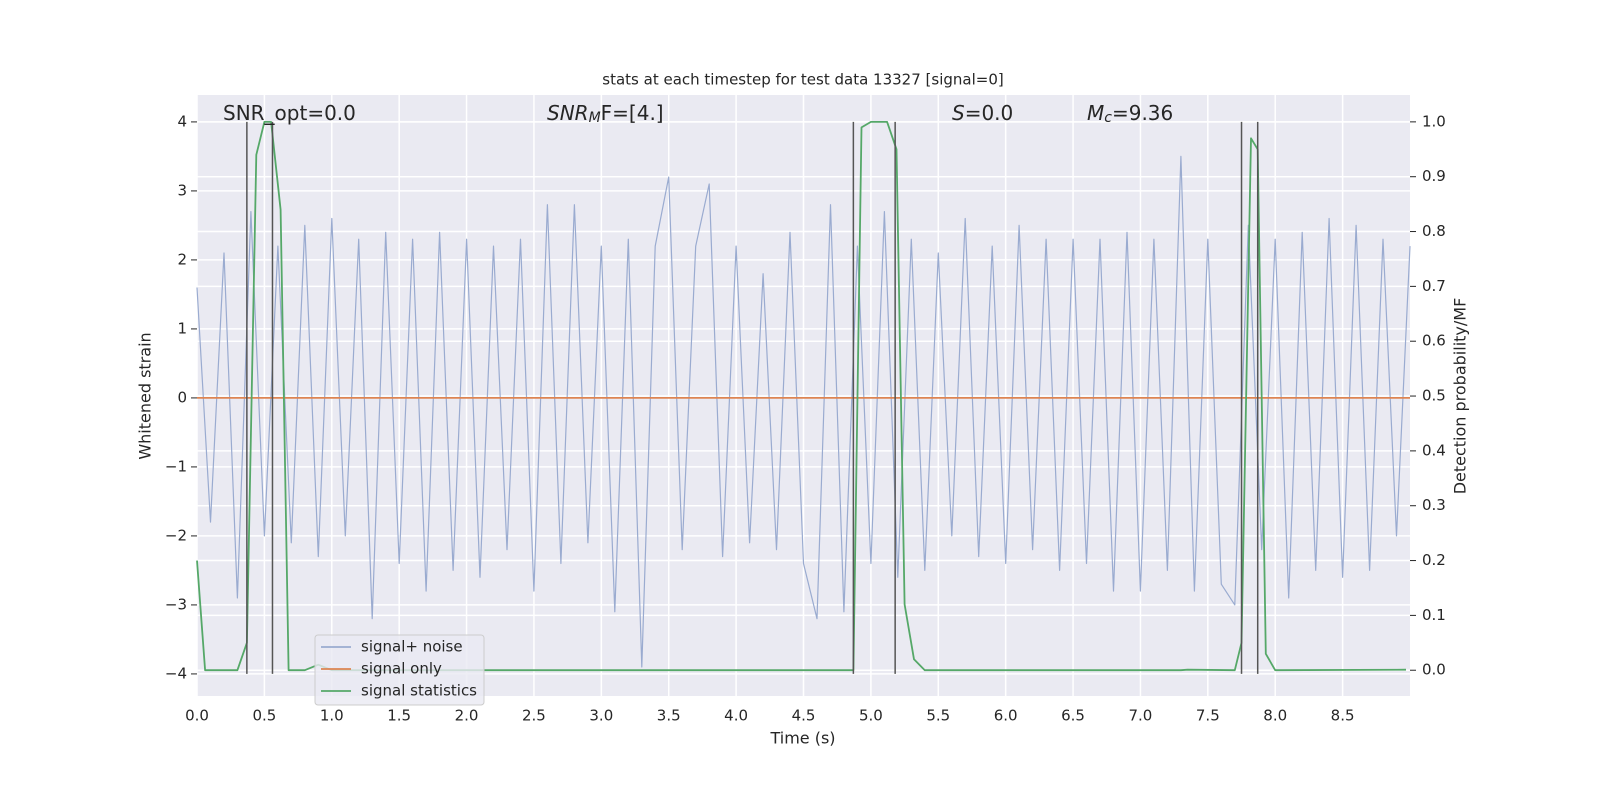  Describe the element at coordinates (669, 716) in the screenshot. I see `x-tick-label: 3.5` at that location.